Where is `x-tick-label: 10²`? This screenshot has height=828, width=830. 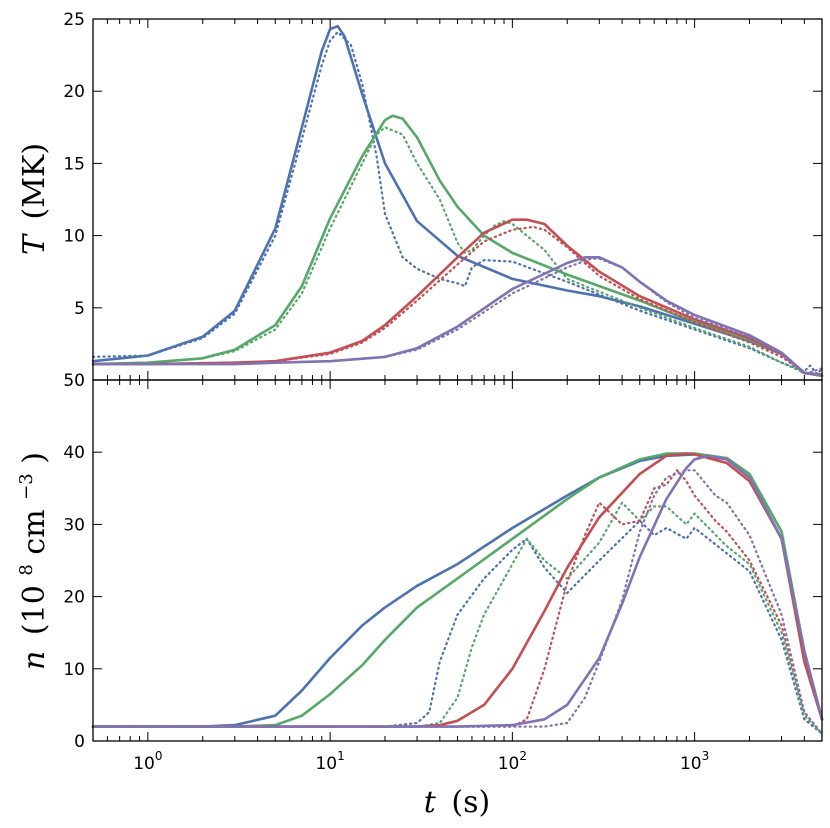
x-tick-label: 10² is located at coordinates (512, 761).